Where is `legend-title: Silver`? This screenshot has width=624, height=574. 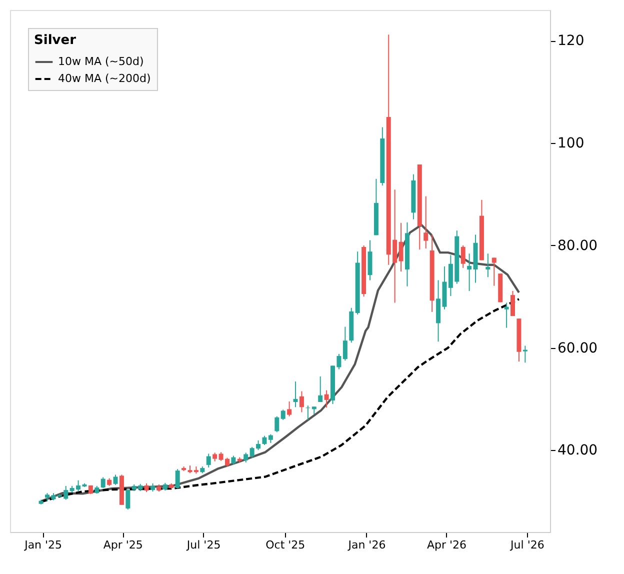 legend-title: Silver is located at coordinates (55, 40).